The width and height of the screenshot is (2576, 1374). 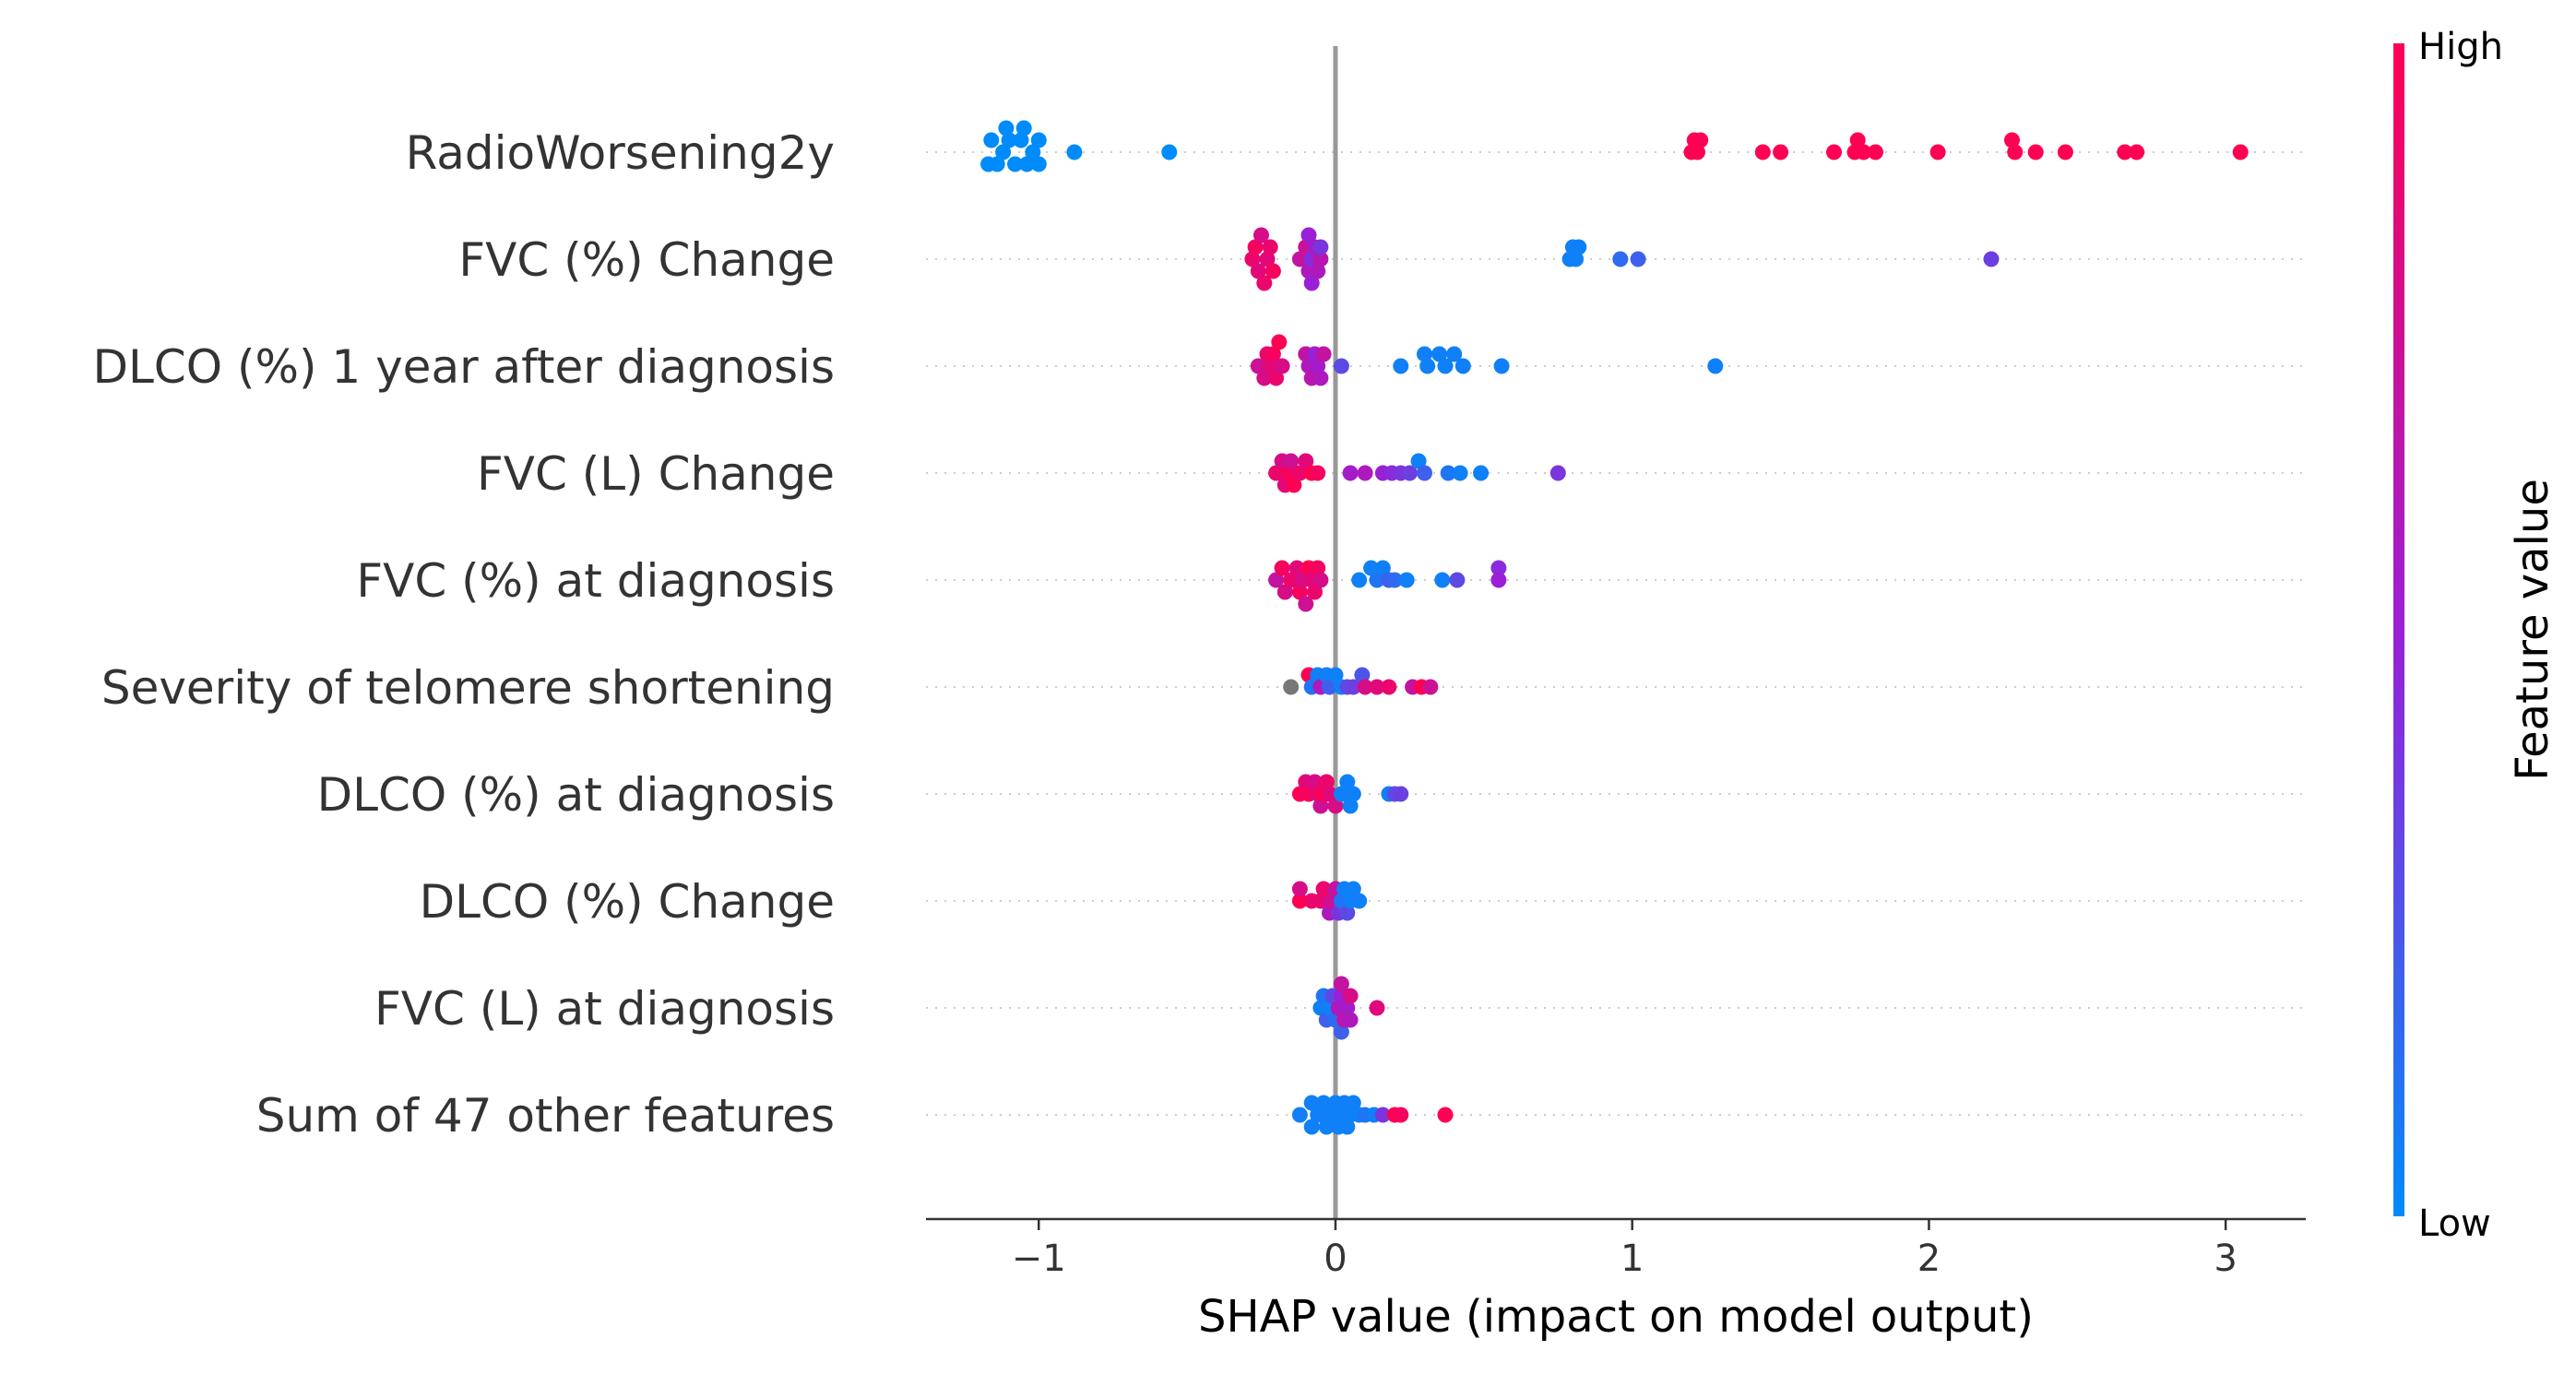 What do you see at coordinates (1039, 1259) in the screenshot?
I see `x-tick-label: −1` at bounding box center [1039, 1259].